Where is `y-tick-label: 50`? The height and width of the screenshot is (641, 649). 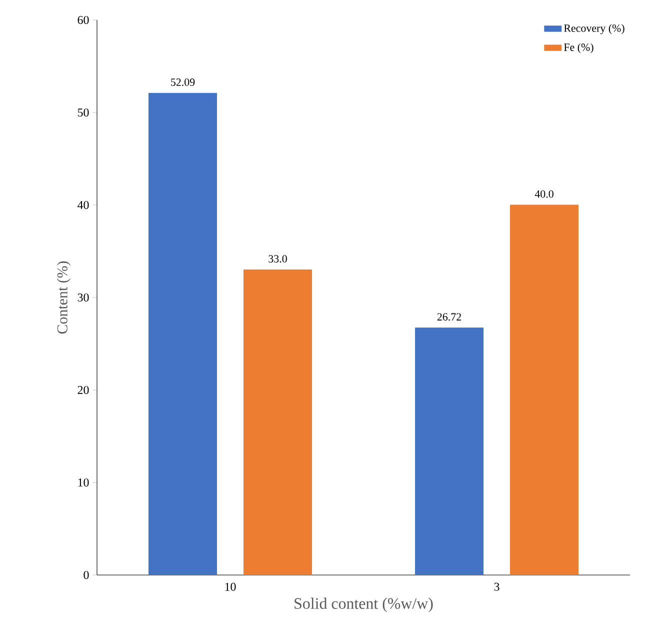
y-tick-label: 50 is located at coordinates (83, 112).